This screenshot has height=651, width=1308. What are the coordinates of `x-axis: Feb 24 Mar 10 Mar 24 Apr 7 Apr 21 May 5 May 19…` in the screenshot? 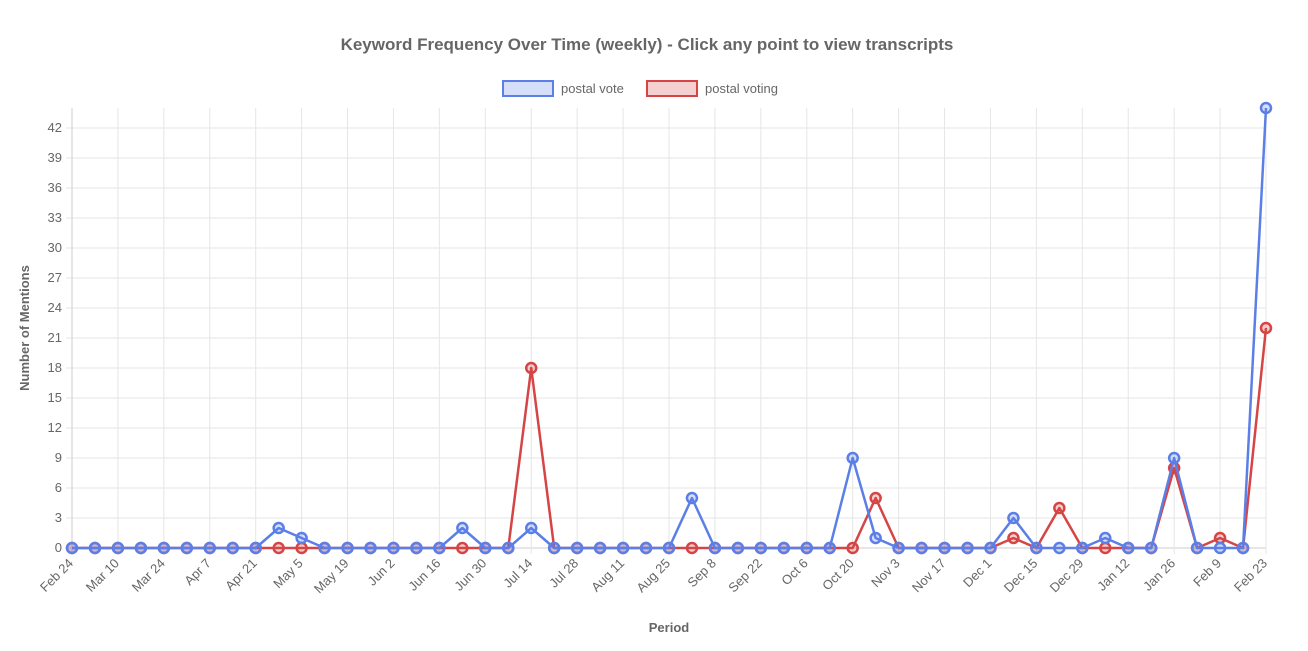 It's located at (653, 576).